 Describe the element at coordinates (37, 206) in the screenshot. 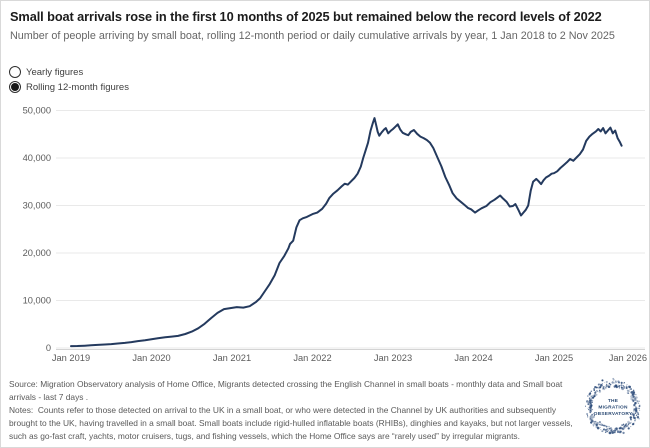

I see `y-axis-tick-label: 30,000` at that location.